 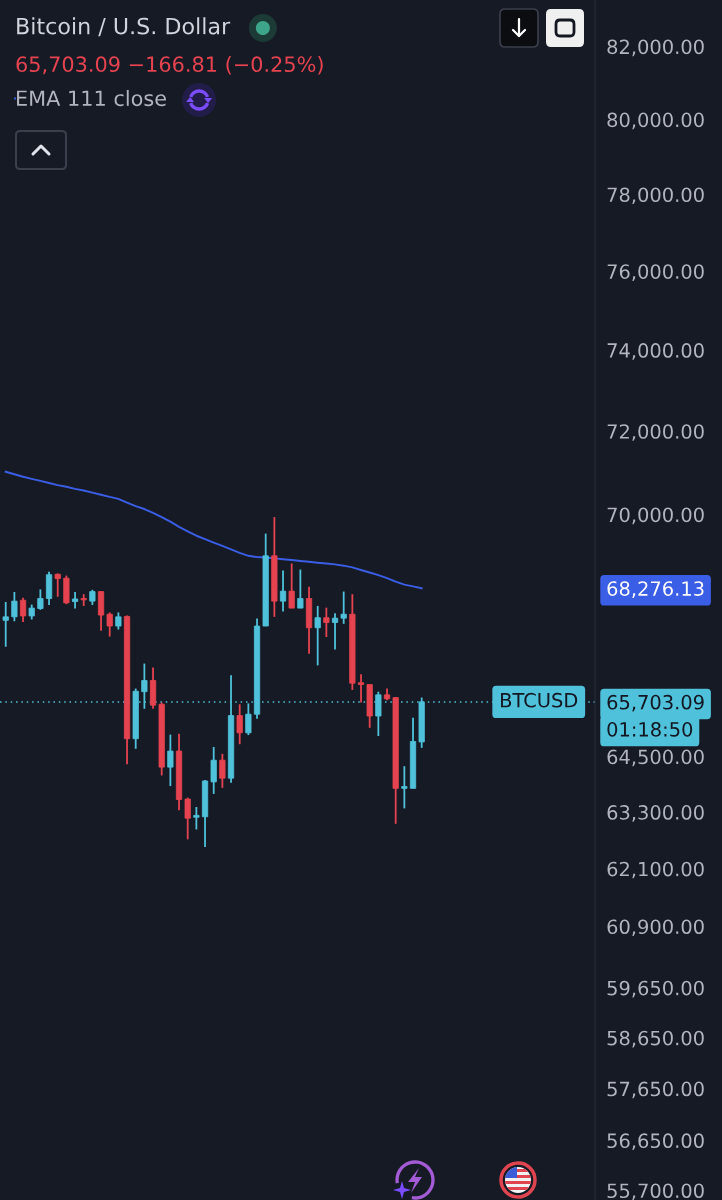 I want to click on y-tick-label: 68,276.13, so click(x=655, y=589).